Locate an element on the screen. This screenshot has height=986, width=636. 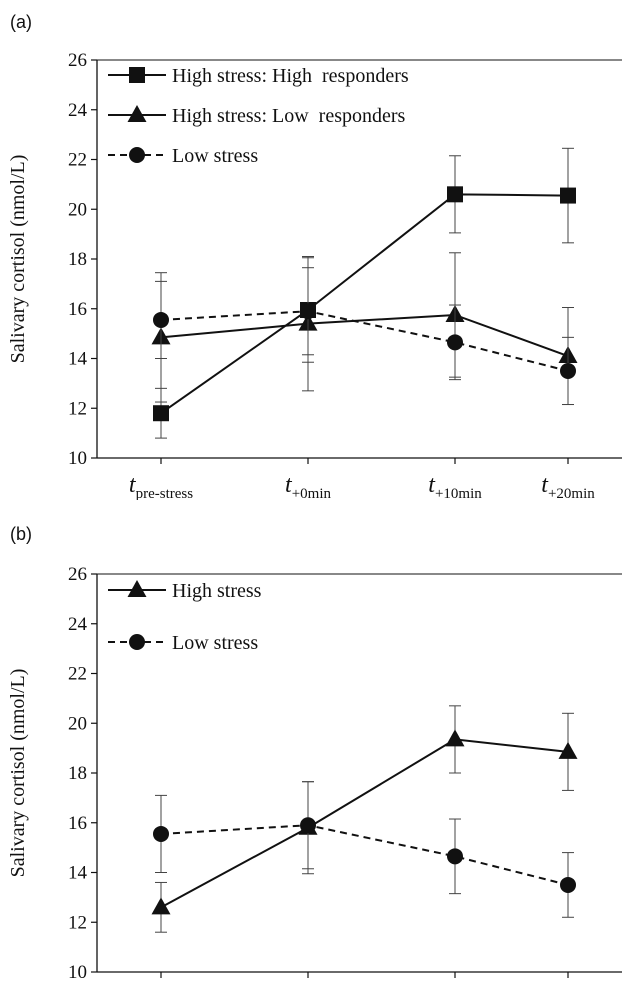
legend-label: High stress: High responders is located at coordinates (290, 76).